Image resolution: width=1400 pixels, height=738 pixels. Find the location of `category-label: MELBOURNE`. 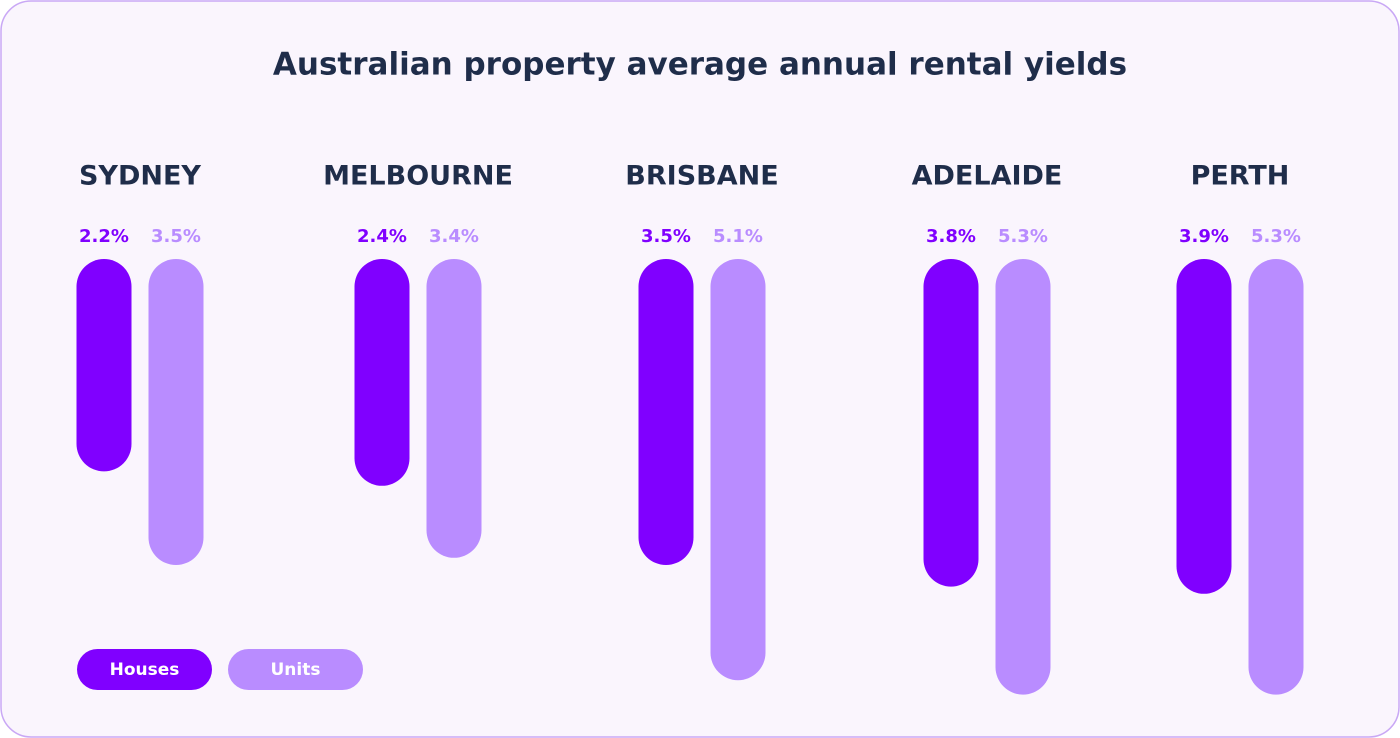

category-label: MELBOURNE is located at coordinates (418, 176).